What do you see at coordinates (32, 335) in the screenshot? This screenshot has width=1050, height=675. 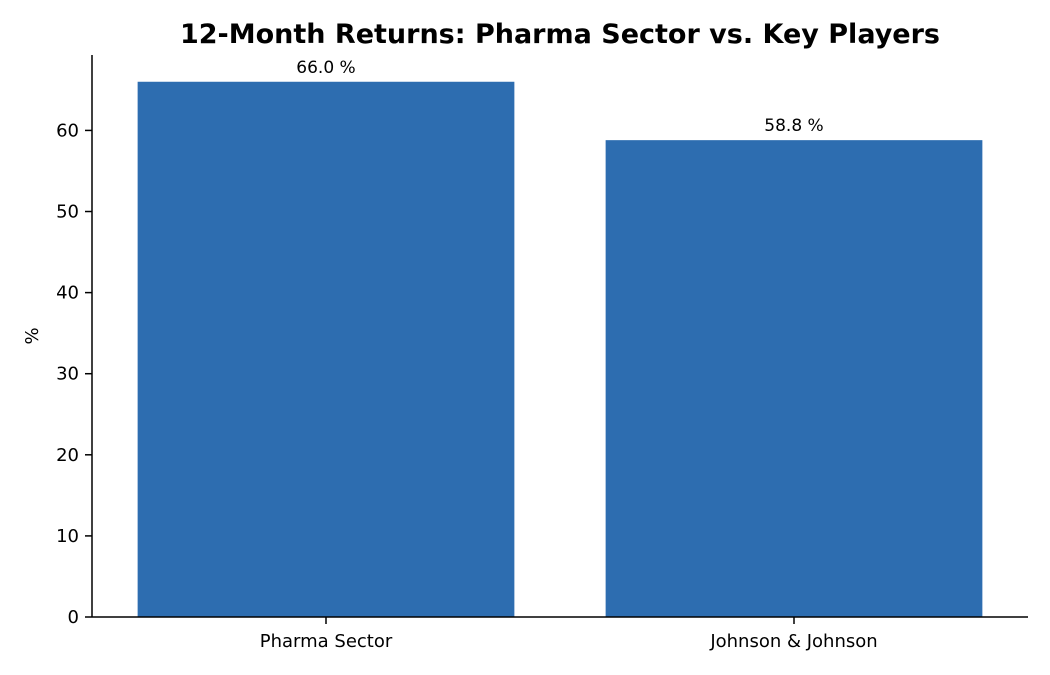 I see `y-axis-label: %` at bounding box center [32, 335].